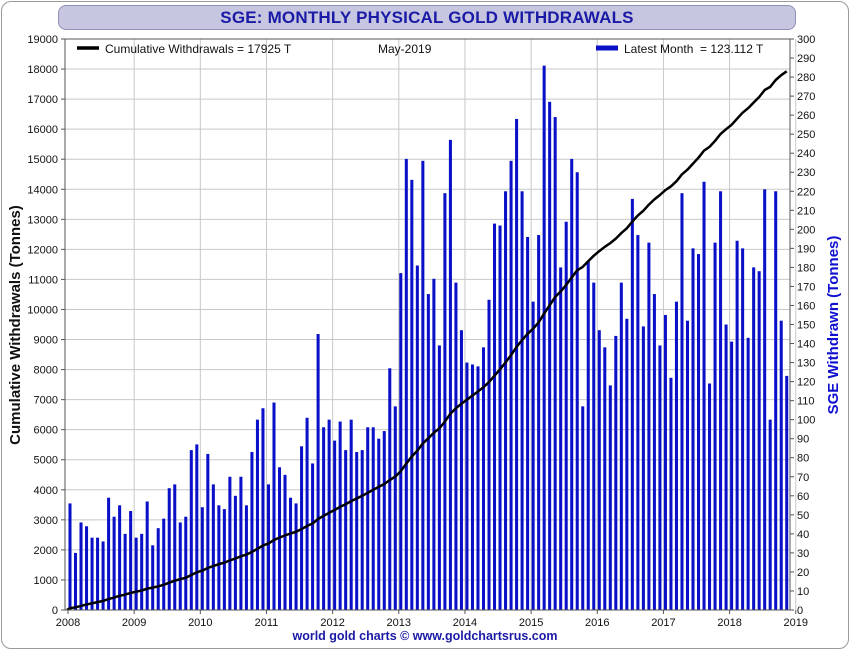 The height and width of the screenshot is (650, 850). What do you see at coordinates (42, 310) in the screenshot?
I see `left-tick-label: 10000` at bounding box center [42, 310].